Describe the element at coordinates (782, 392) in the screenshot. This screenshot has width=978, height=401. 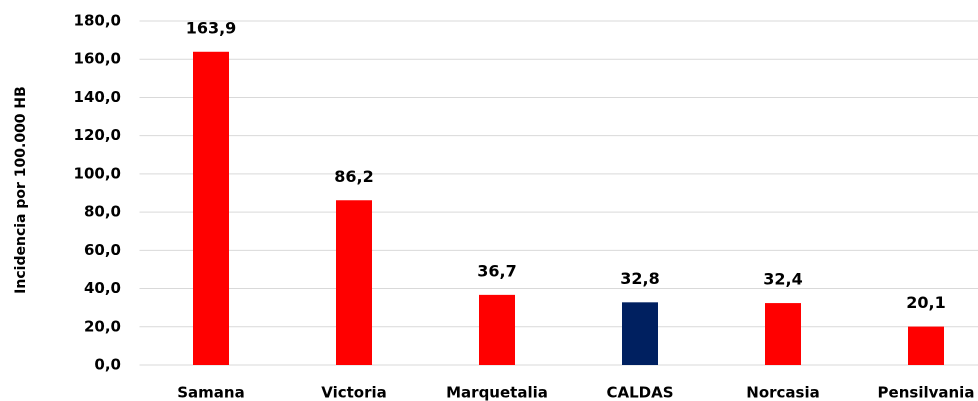
I see `x-tick-label: Norcasia` at that location.